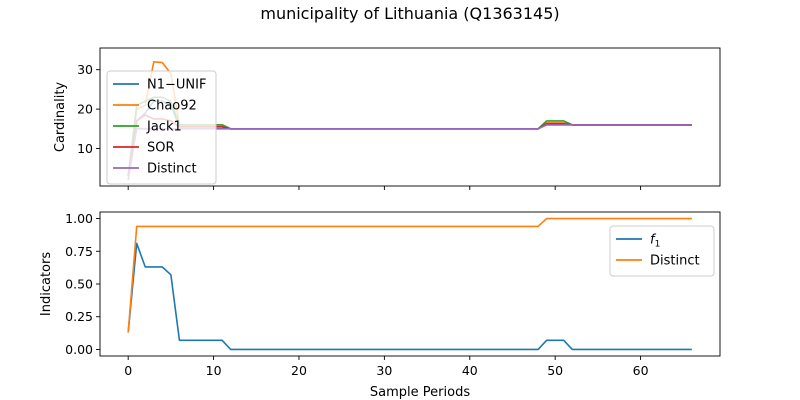  Describe the element at coordinates (161, 148) in the screenshot. I see `legend-label-0-3: SOR` at that location.